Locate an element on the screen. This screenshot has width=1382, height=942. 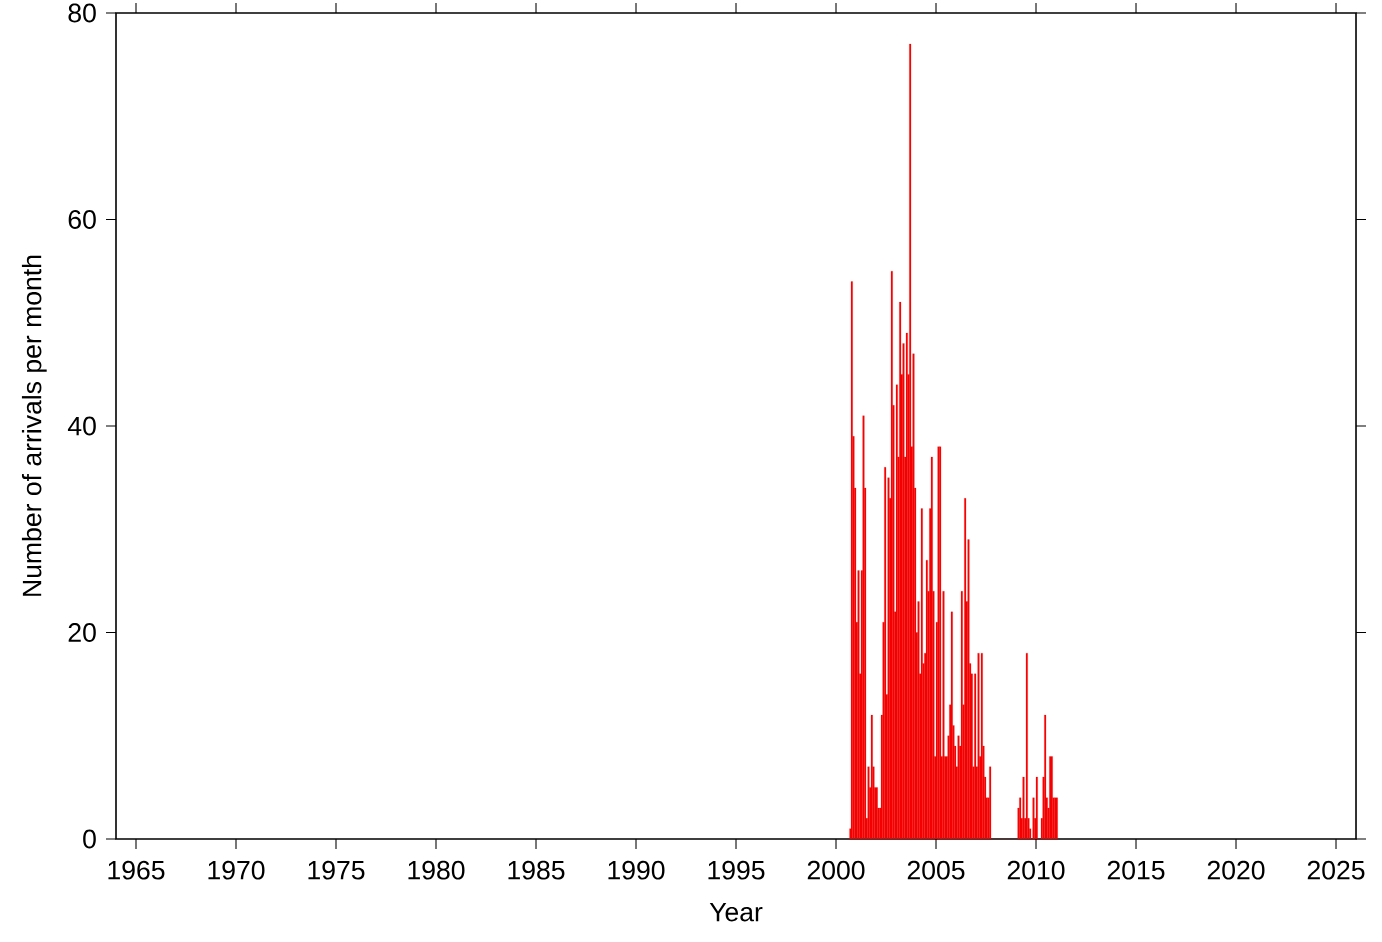
y-tick-label: 0 is located at coordinates (89, 839).